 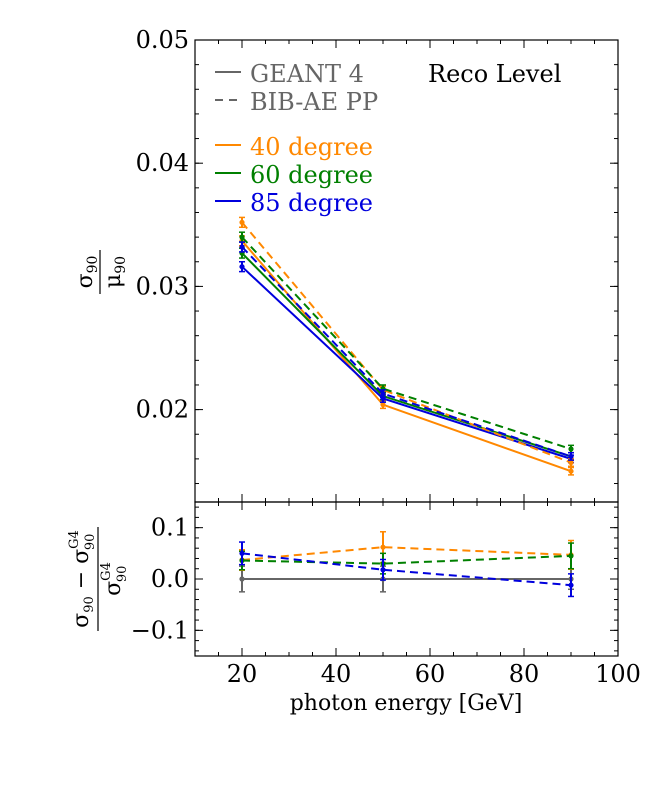 What do you see at coordinates (82, 579) in the screenshot?
I see `svg-text: σ90 − σG490` at bounding box center [82, 579].